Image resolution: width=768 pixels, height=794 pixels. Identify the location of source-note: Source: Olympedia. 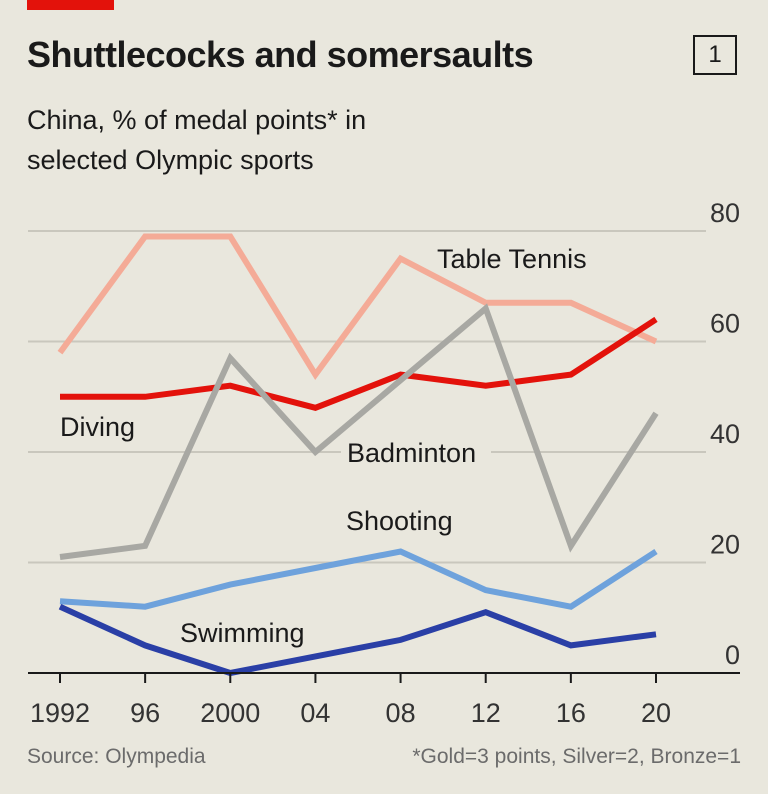
(116, 756).